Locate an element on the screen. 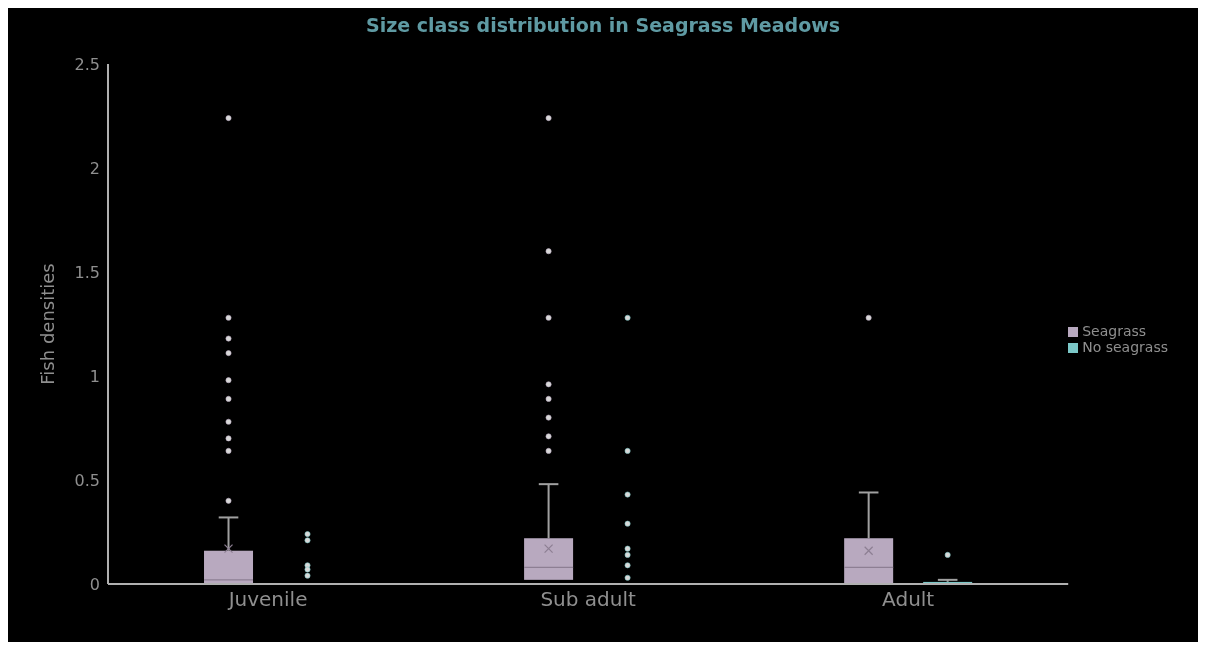 This screenshot has width=1212, height=646. x-tick-label: Juvenile is located at coordinates (267, 599).